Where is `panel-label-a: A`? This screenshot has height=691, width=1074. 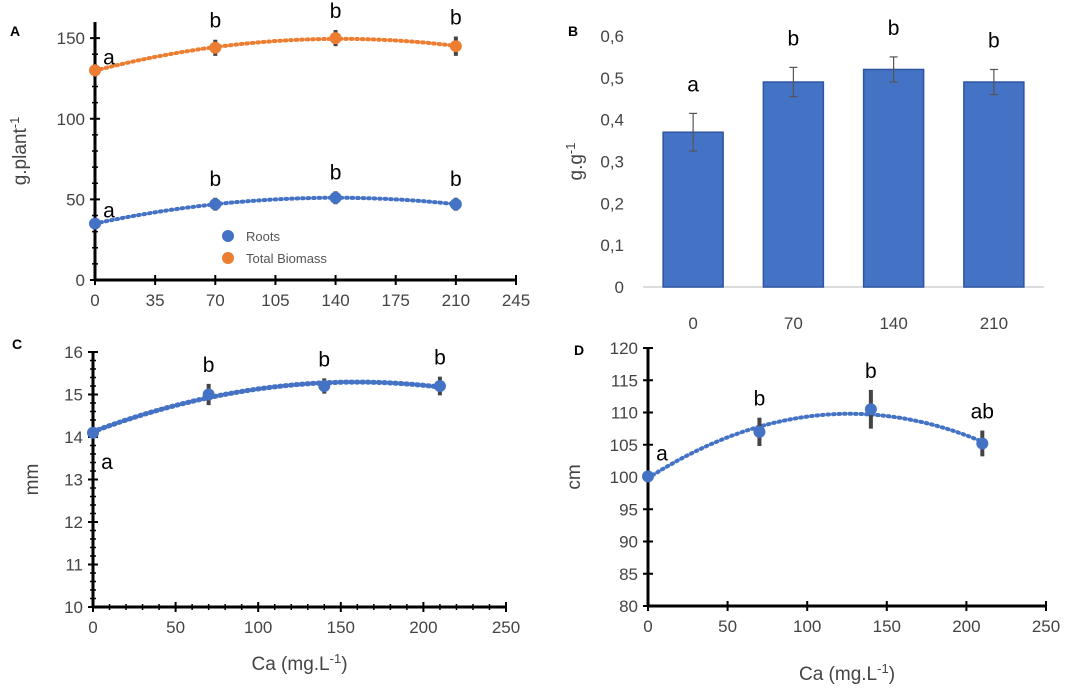 panel-label-a: A is located at coordinates (15, 31).